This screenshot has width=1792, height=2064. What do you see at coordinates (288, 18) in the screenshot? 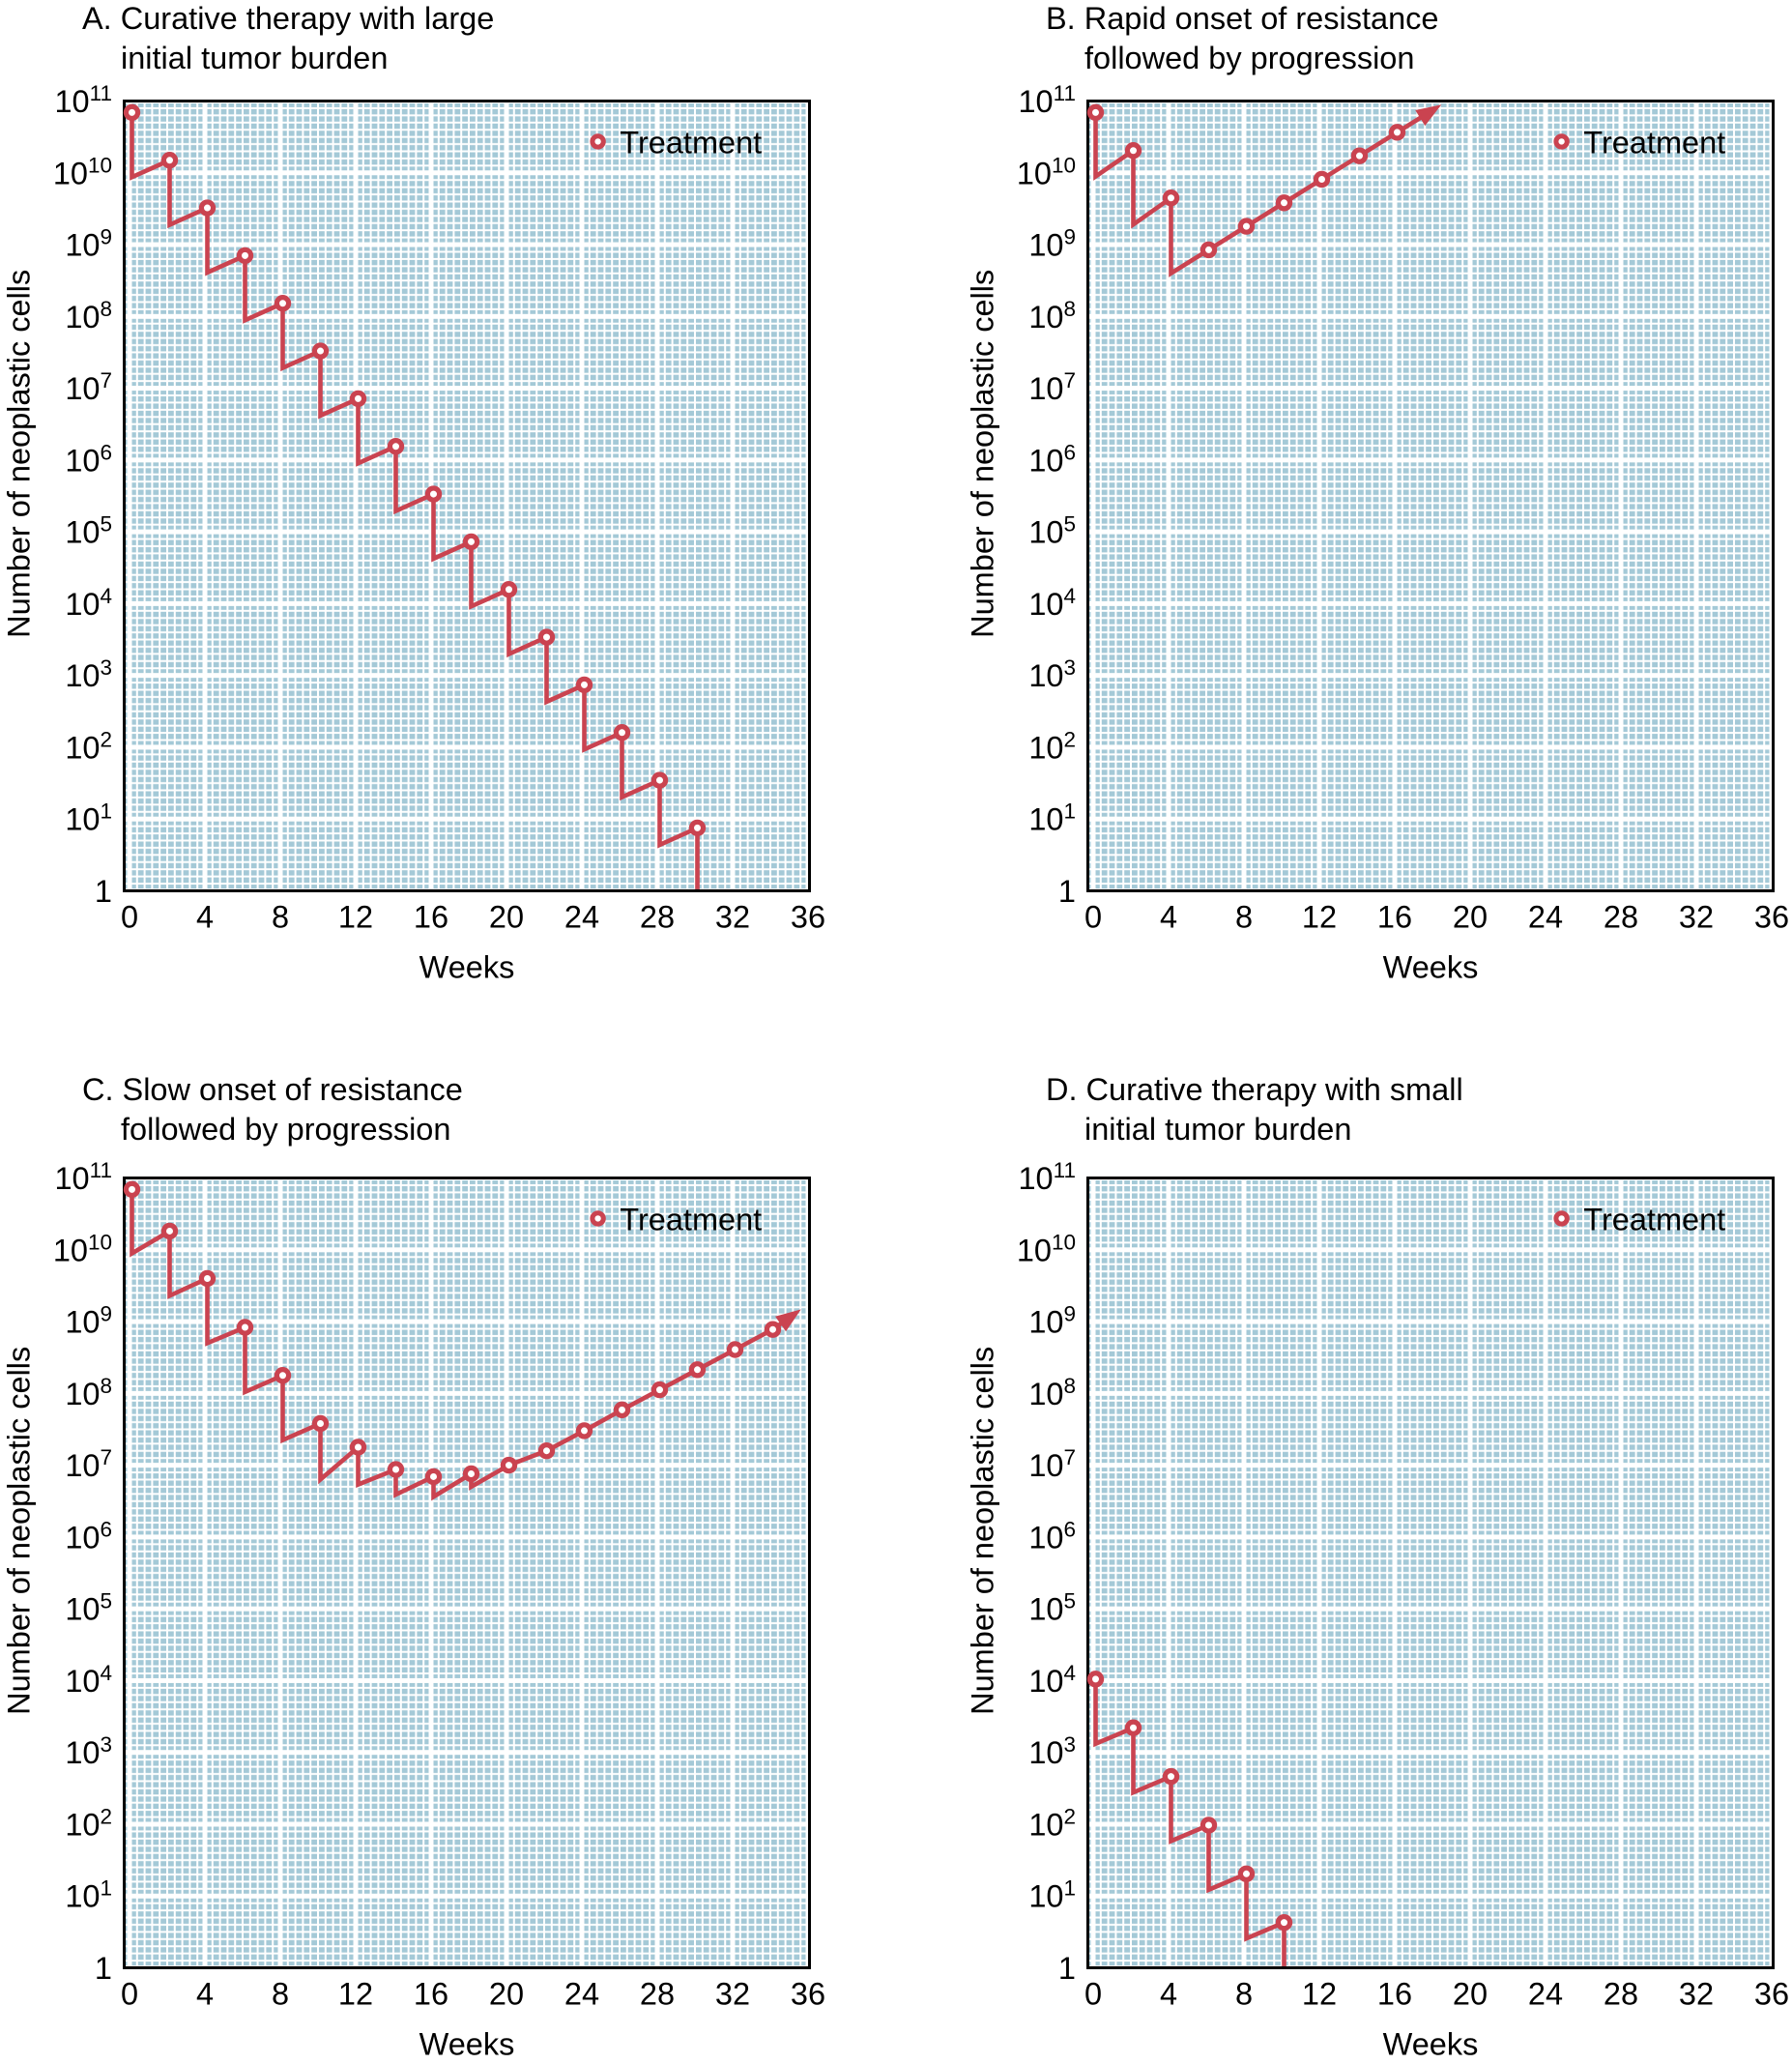
I see `svg-text: A. Curative therapy with large` at bounding box center [288, 18].